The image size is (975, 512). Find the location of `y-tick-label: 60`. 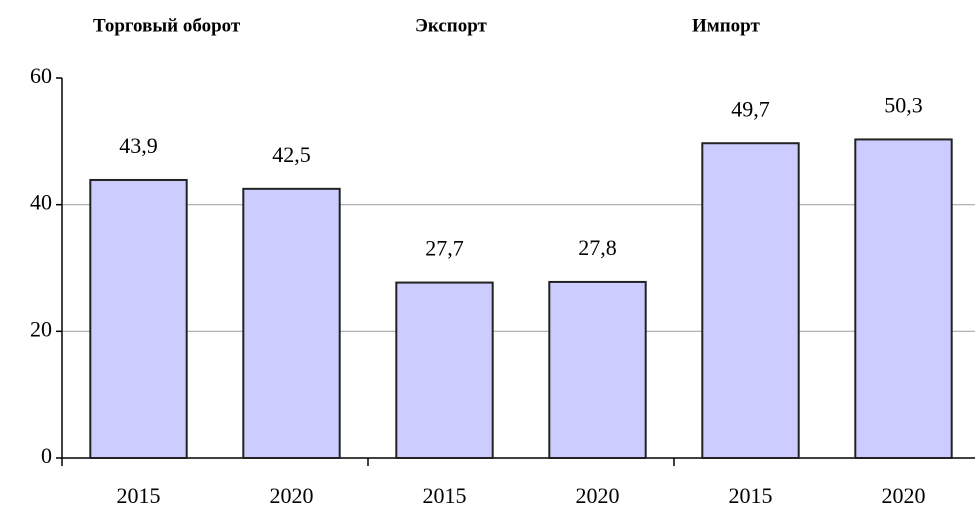

y-tick-label: 60 is located at coordinates (41, 75).